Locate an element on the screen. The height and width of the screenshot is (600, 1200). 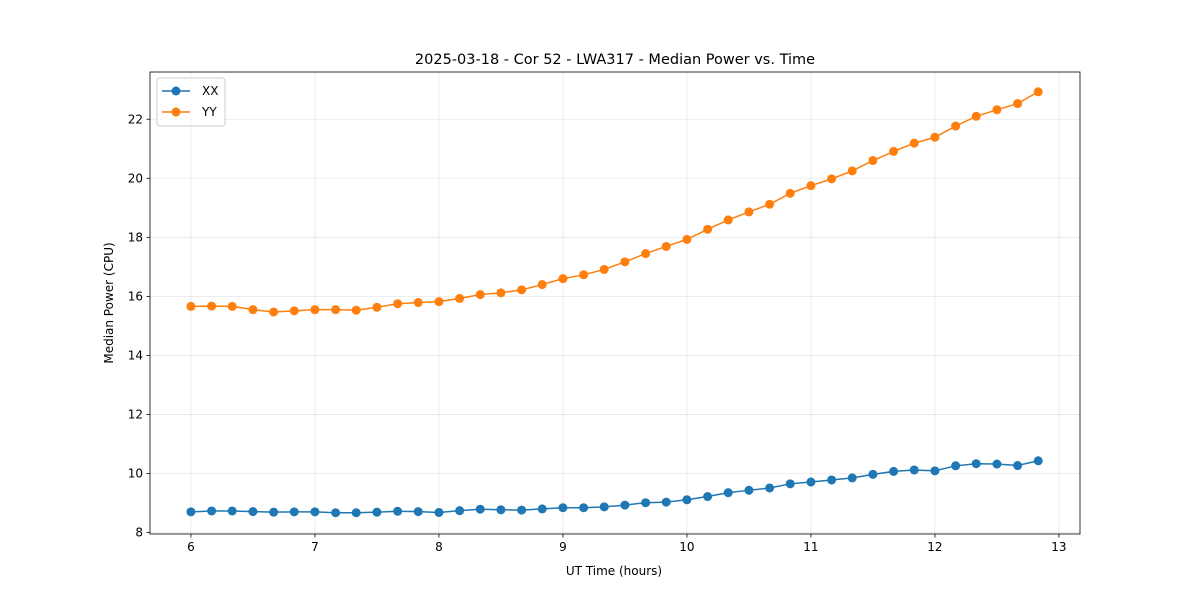
y-tick-label: 22 is located at coordinates (135, 119).